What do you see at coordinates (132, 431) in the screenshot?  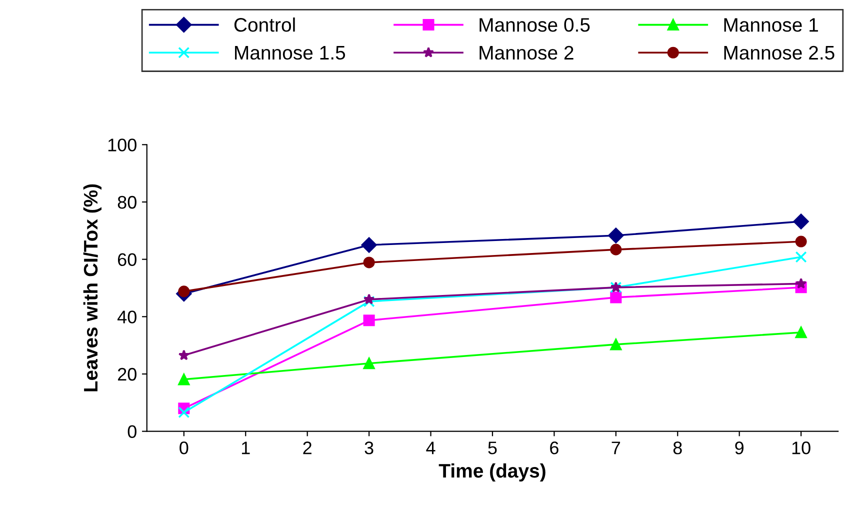 I see `y-tick-label: 0` at bounding box center [132, 431].